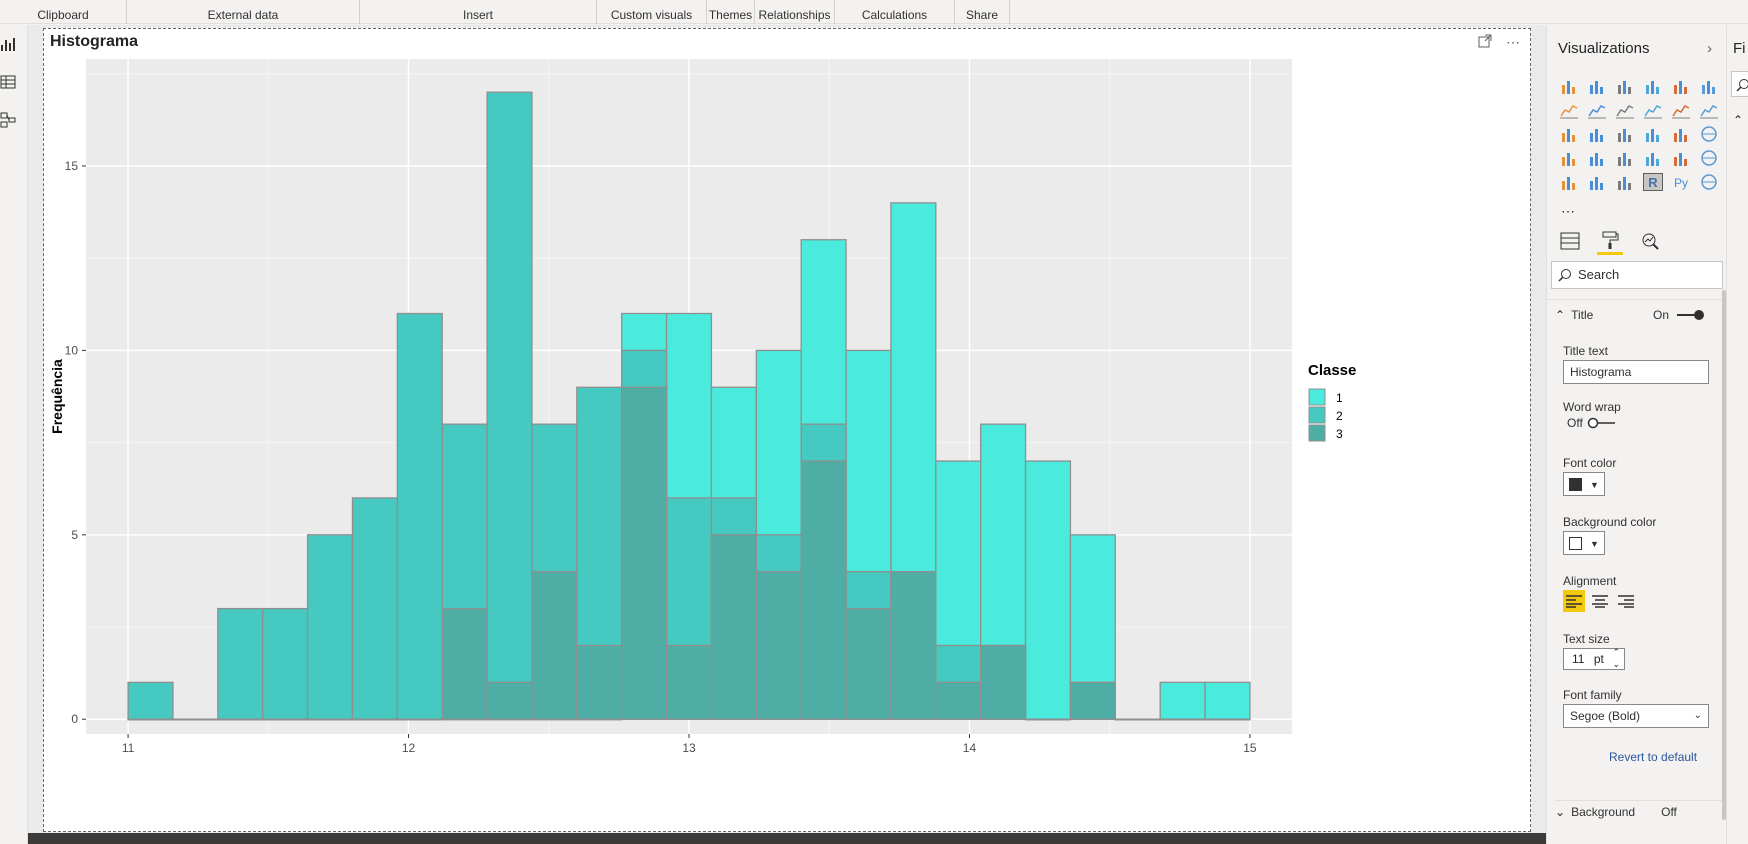  Describe the element at coordinates (1592, 695) in the screenshot. I see `font-family-label: Font family` at that location.